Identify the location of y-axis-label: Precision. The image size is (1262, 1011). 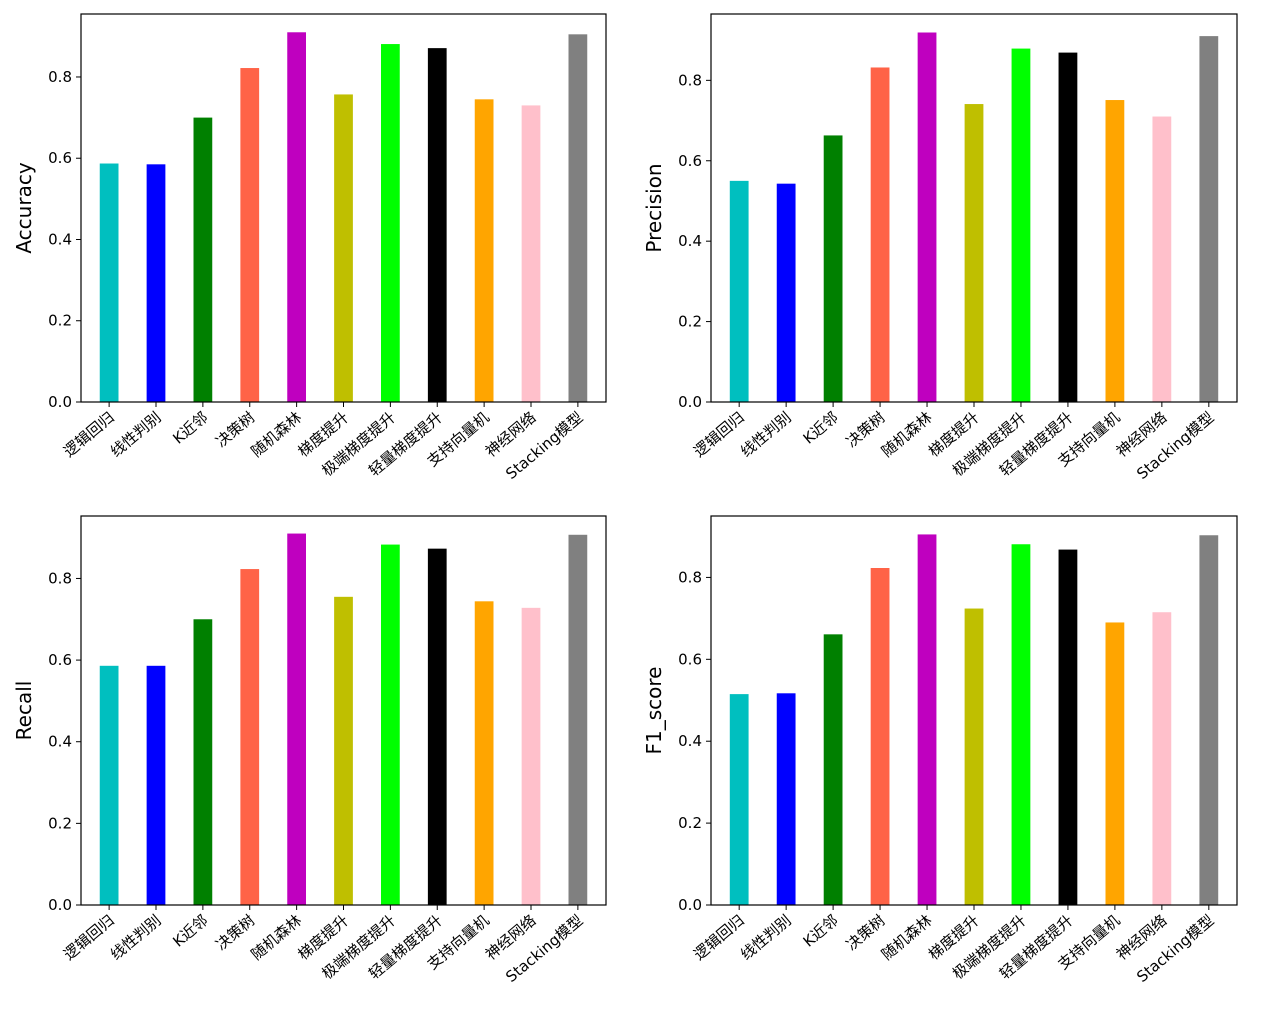
(654, 207).